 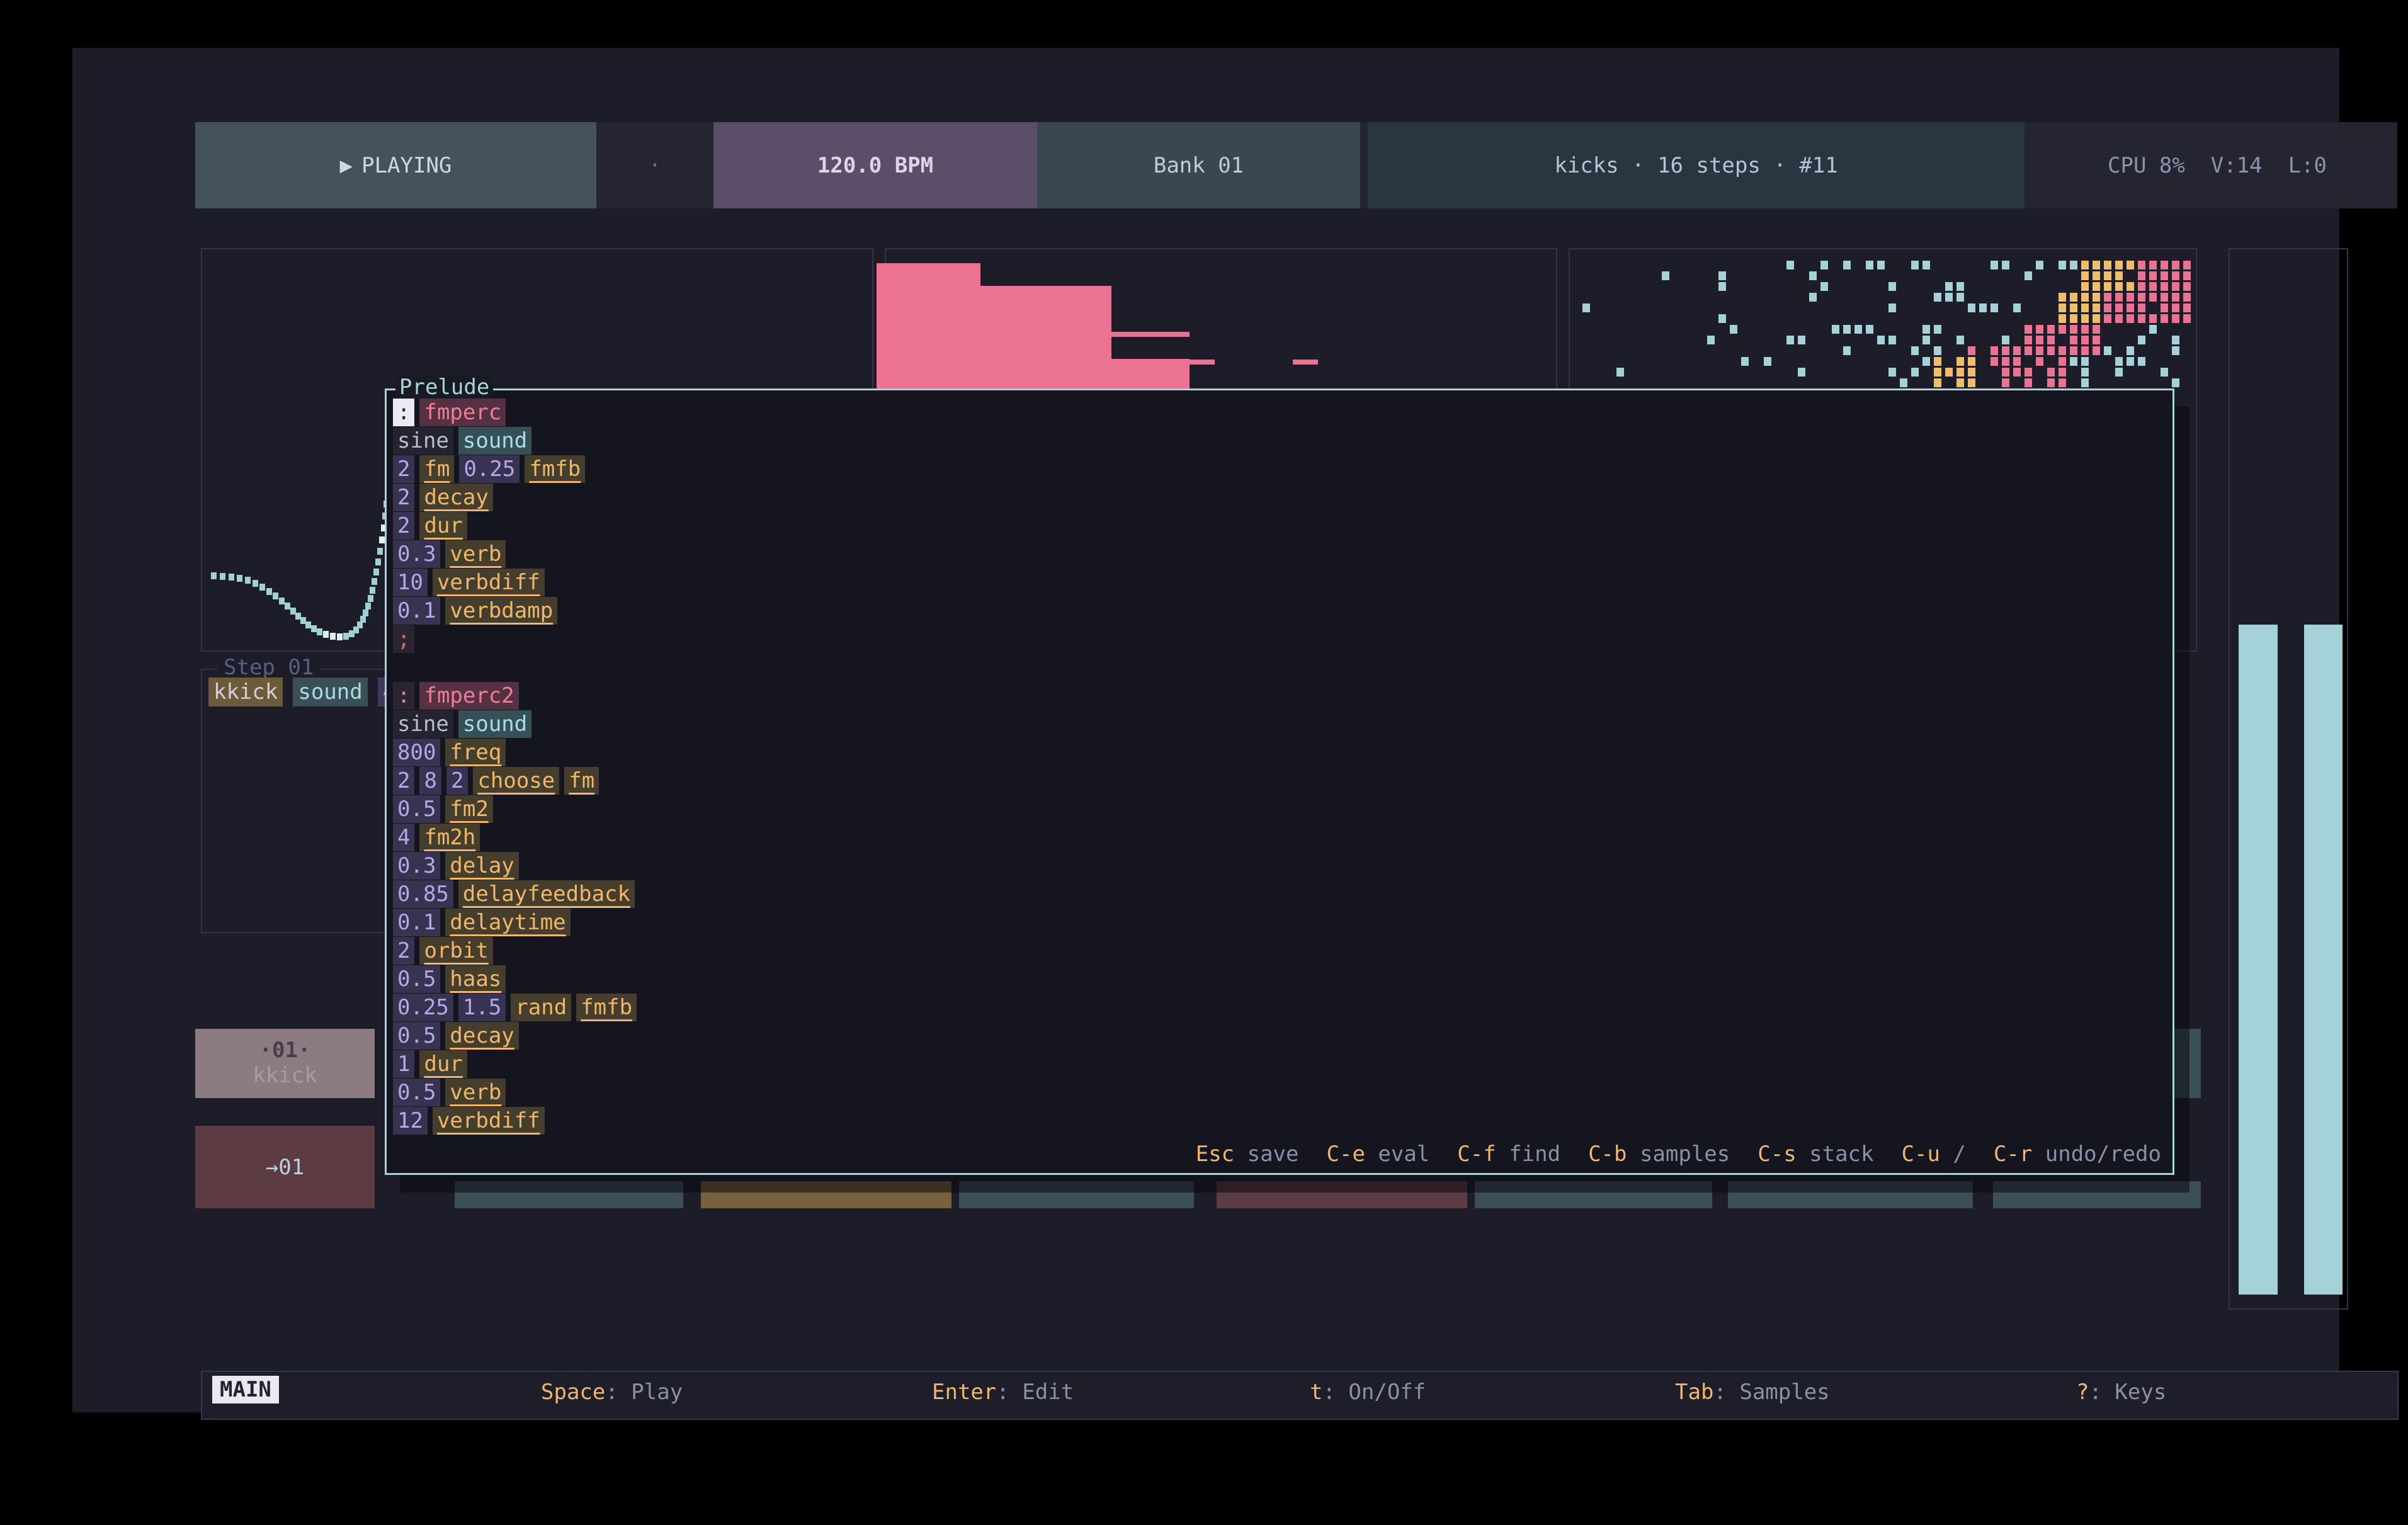 What do you see at coordinates (469, 809) in the screenshot?
I see `code-token-param: fm2` at bounding box center [469, 809].